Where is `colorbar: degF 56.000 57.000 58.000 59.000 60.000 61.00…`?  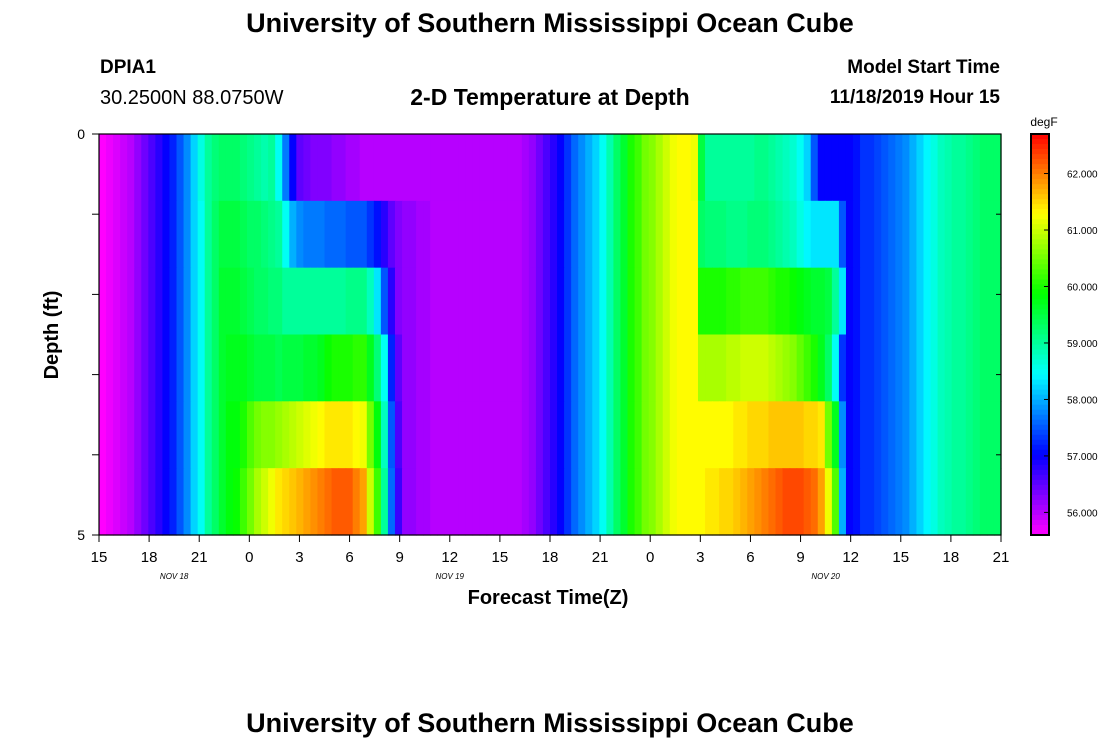 colorbar: degF 56.000 57.000 58.000 59.000 60.000 61.00… is located at coordinates (1064, 325).